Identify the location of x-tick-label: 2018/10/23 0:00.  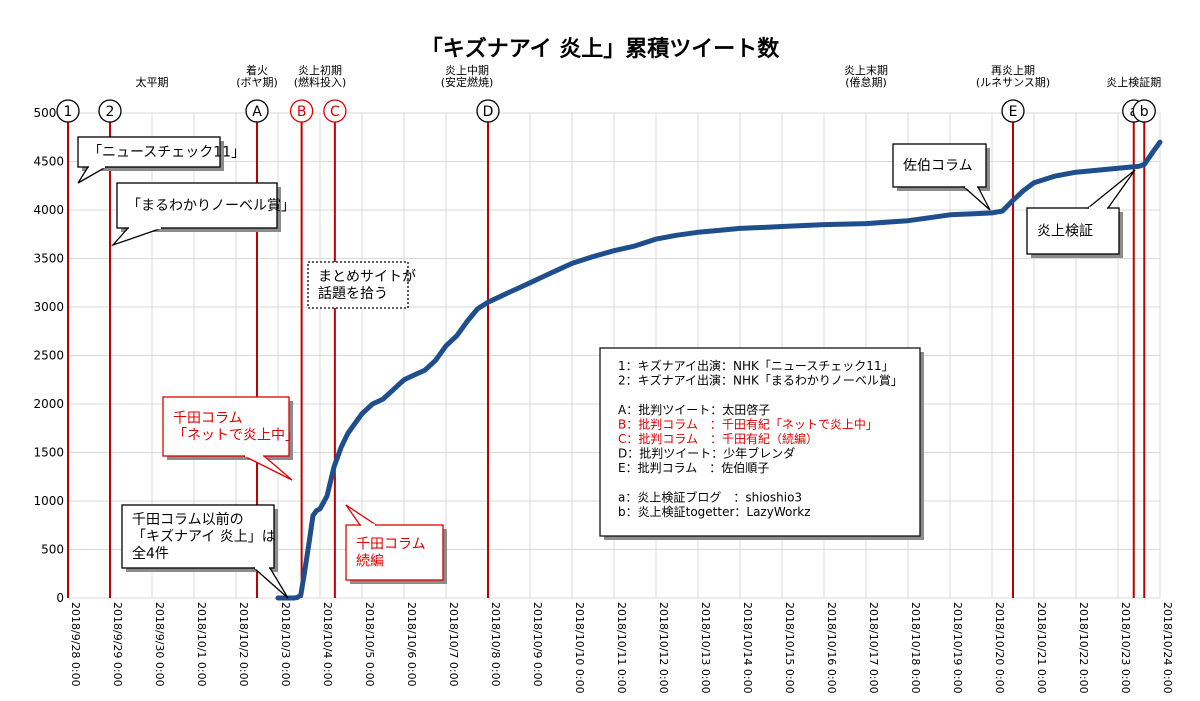
(1125, 648).